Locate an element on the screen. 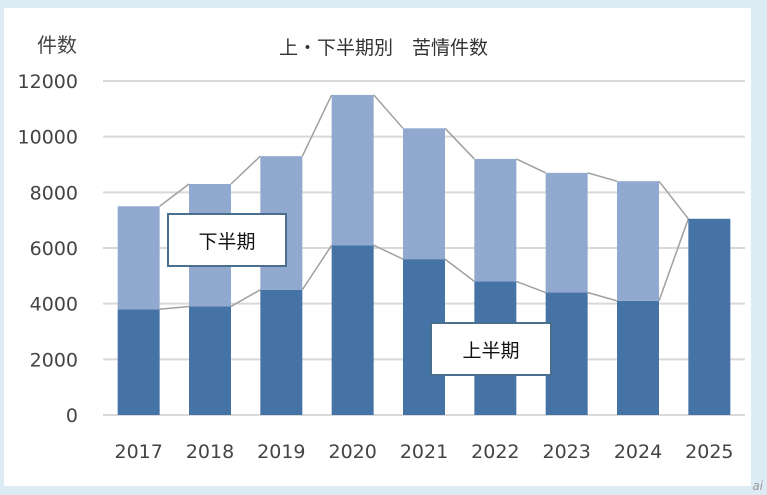 This screenshot has width=767, height=495. series-label-lower-half: 下半期 is located at coordinates (227, 240).